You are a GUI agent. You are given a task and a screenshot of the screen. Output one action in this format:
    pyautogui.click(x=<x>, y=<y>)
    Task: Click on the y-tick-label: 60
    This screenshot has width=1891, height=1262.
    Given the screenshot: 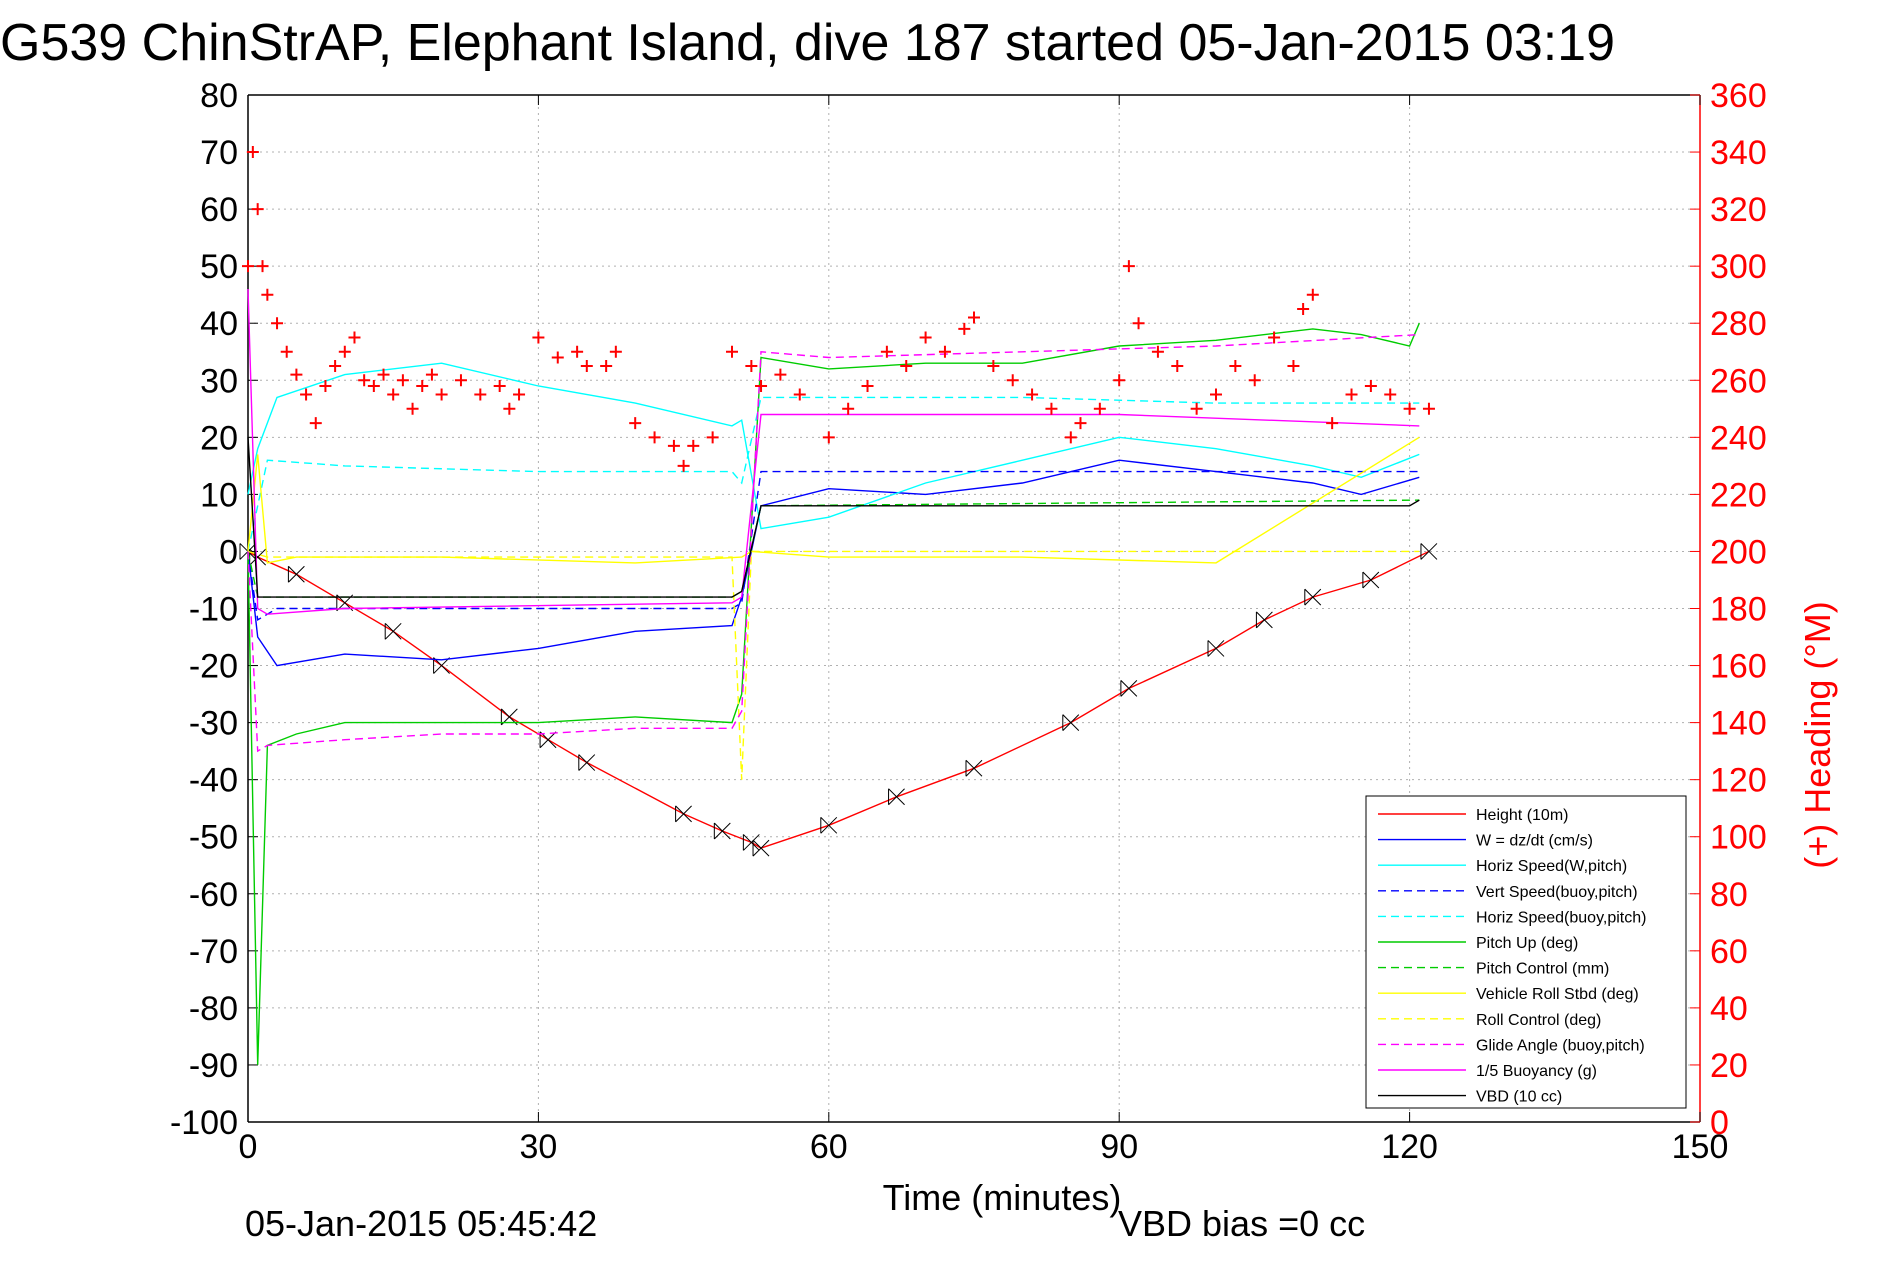 What is the action you would take?
    pyautogui.click(x=219, y=210)
    